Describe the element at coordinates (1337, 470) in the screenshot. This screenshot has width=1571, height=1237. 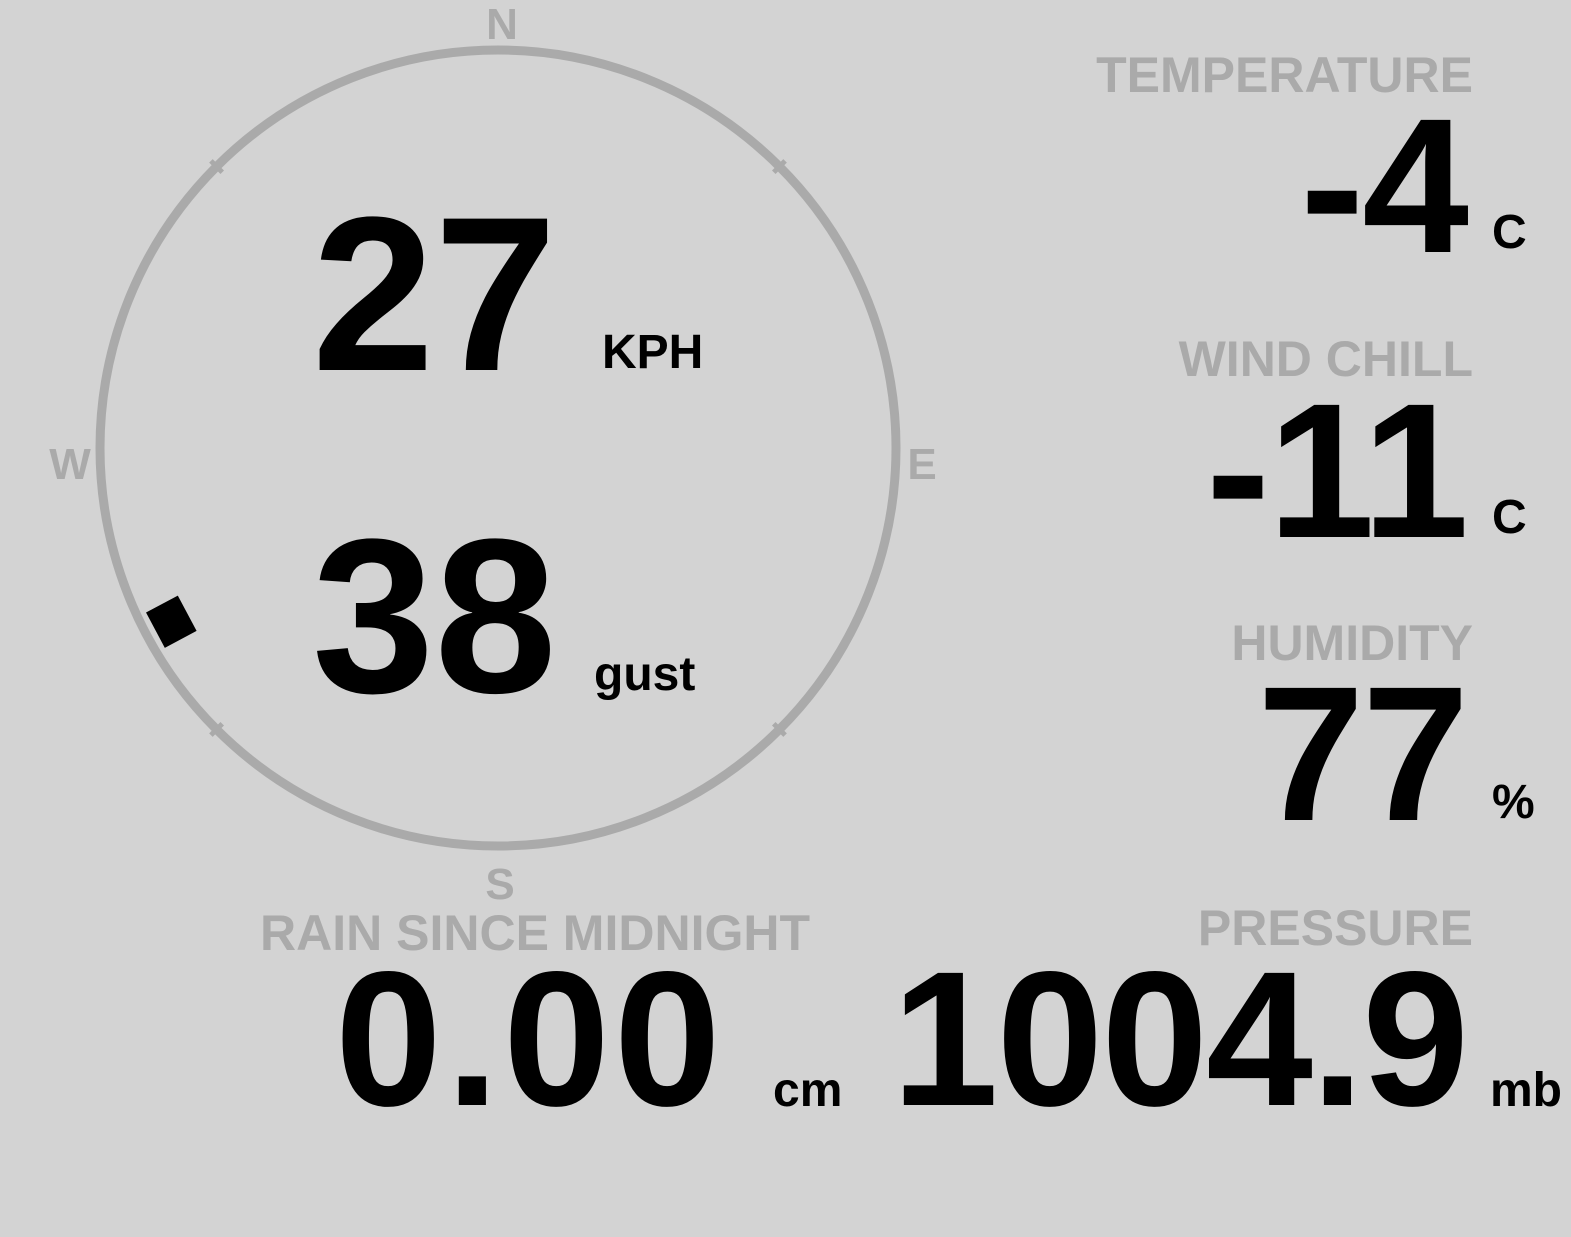
I see `wind-chill-value: -11` at that location.